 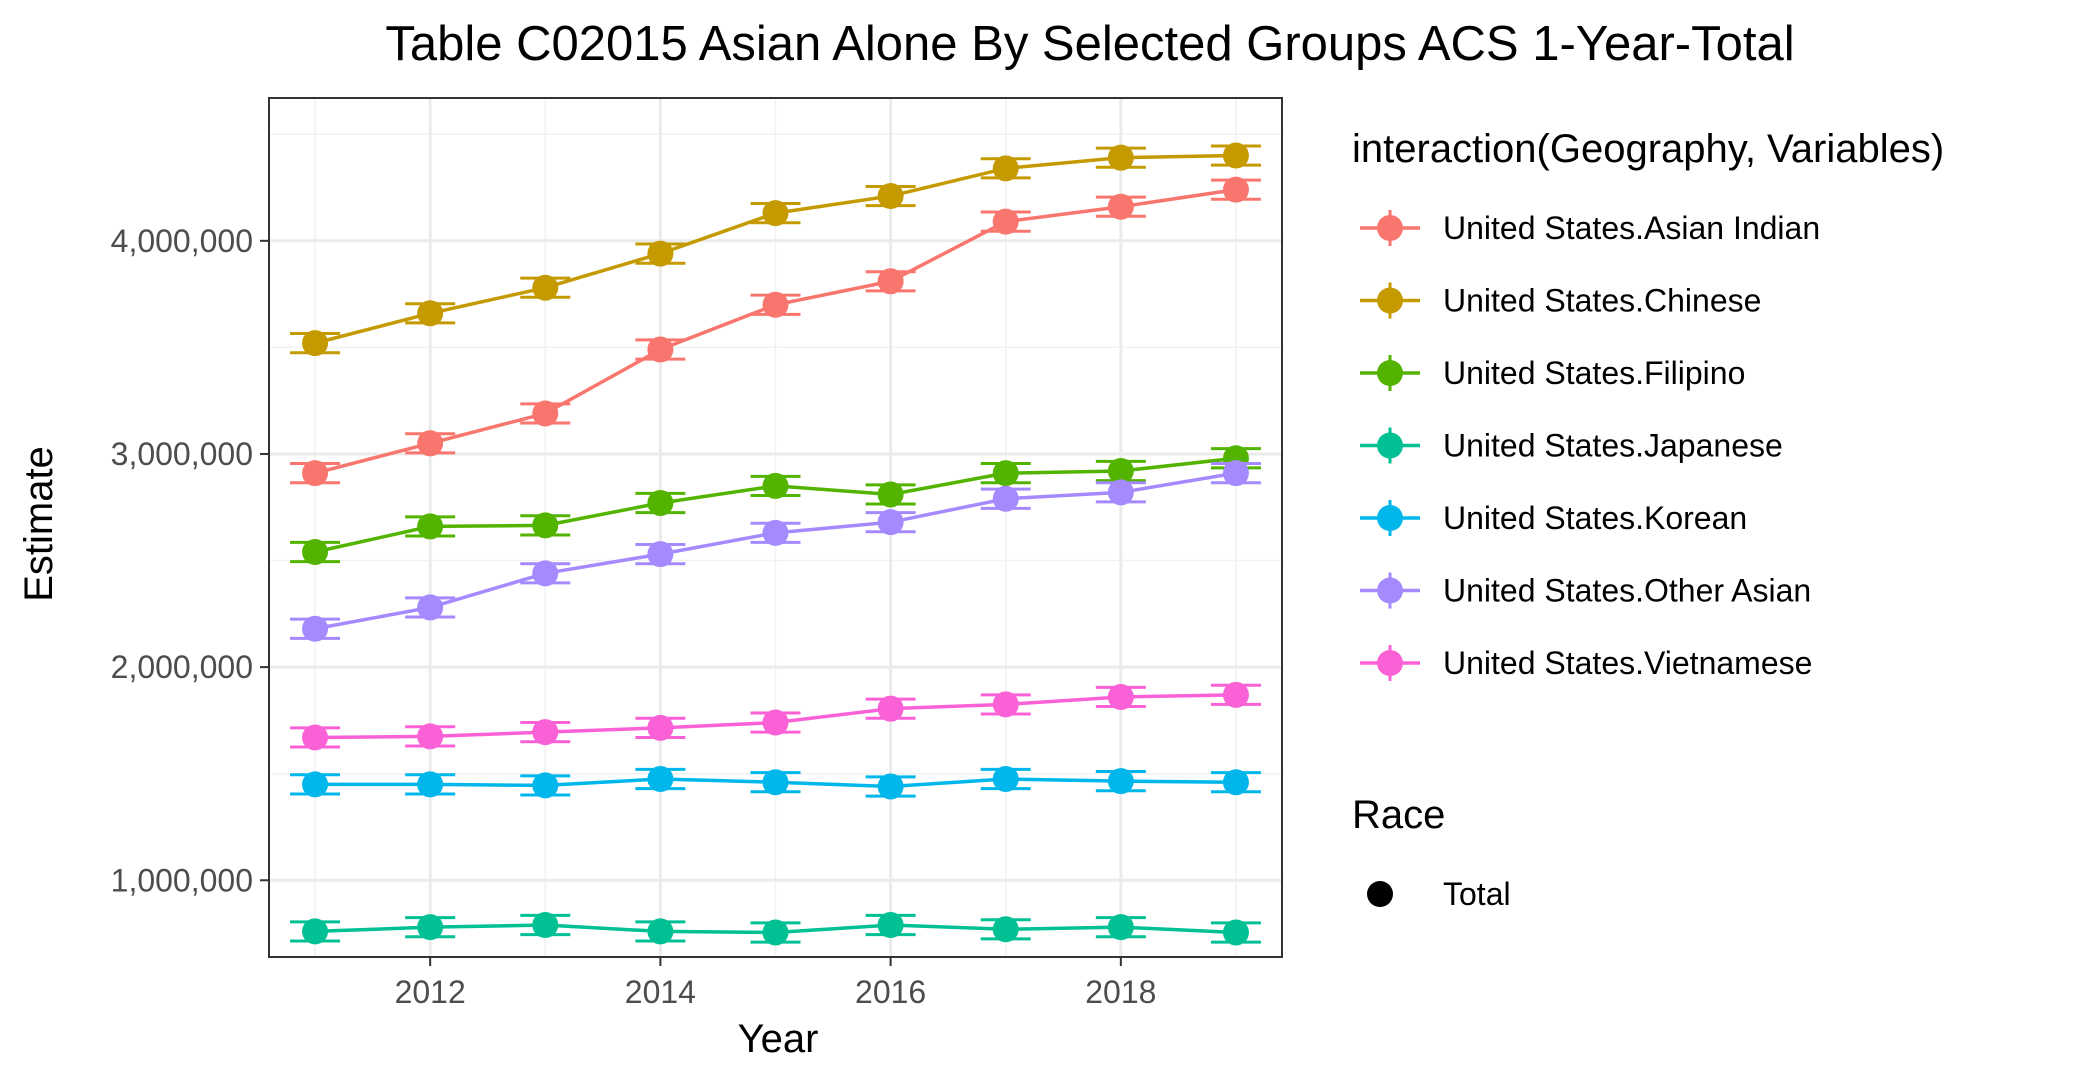 I want to click on legend-label: United States.Asian Indian, so click(x=1631, y=228).